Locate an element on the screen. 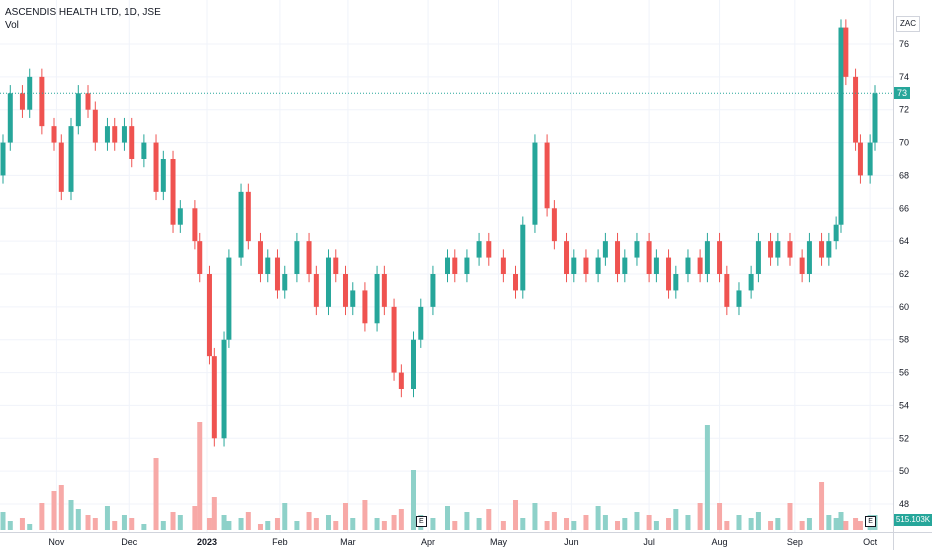  x-tick-label: Mar is located at coordinates (348, 542).